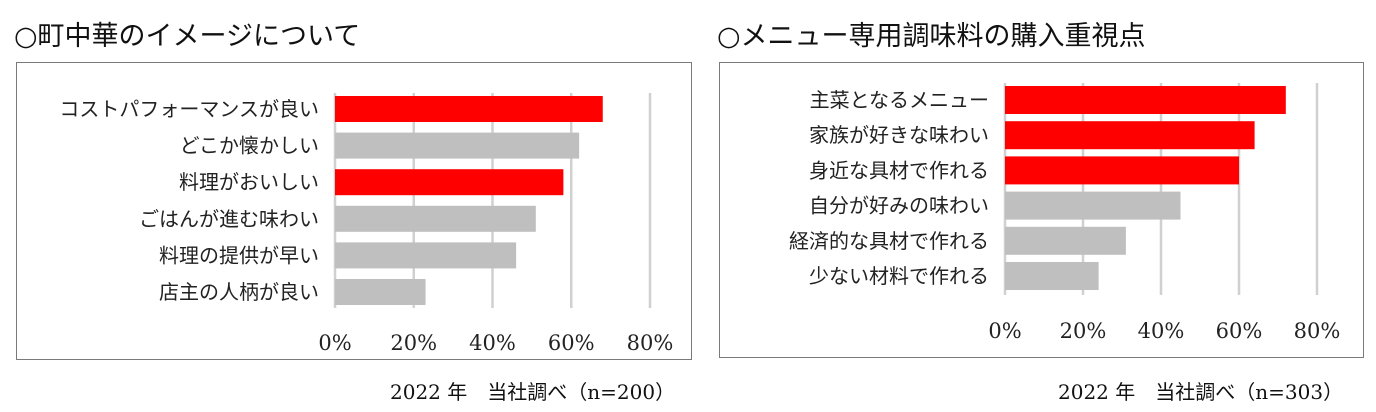  What do you see at coordinates (889, 241) in the screenshot?
I see `category-label: 経済的な具材で作れる` at bounding box center [889, 241].